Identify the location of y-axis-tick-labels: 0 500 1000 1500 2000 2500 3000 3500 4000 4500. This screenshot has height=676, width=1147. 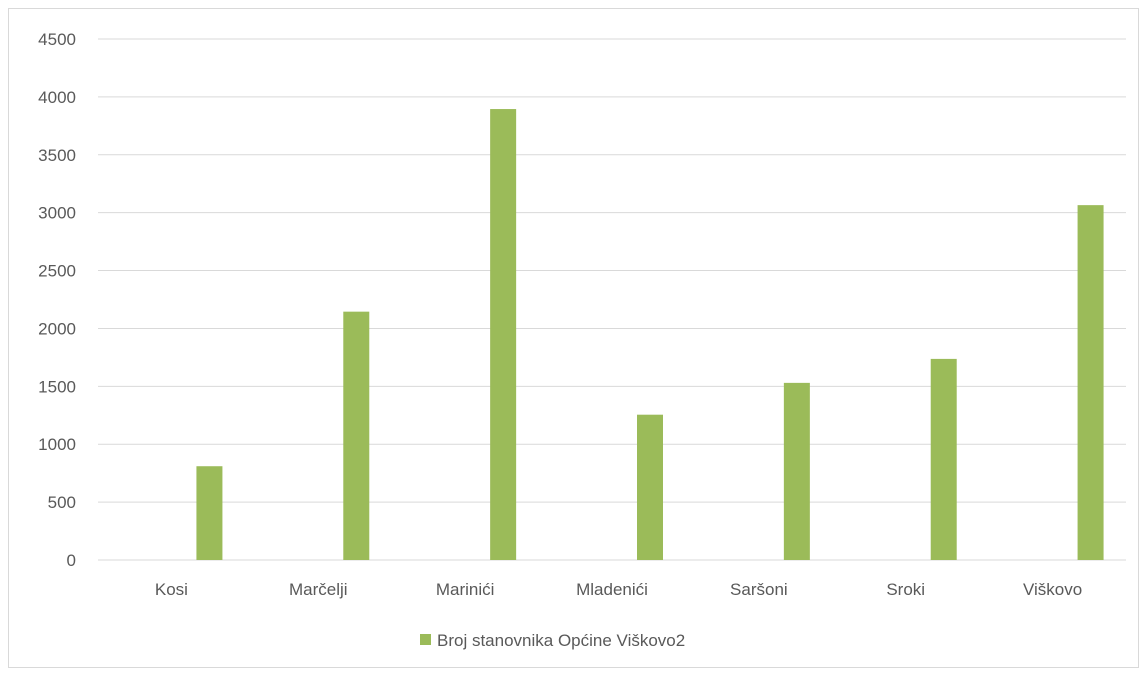
(57, 300).